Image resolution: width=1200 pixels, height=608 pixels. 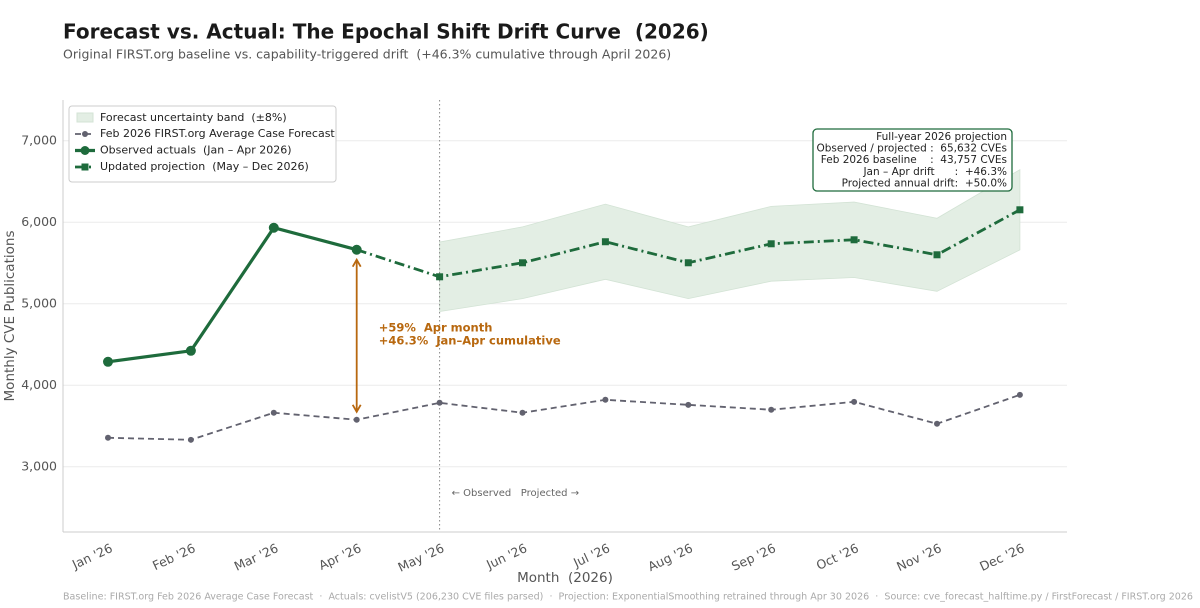 What do you see at coordinates (39, 302) in the screenshot?
I see `y-tick-label: 5,000` at bounding box center [39, 302].